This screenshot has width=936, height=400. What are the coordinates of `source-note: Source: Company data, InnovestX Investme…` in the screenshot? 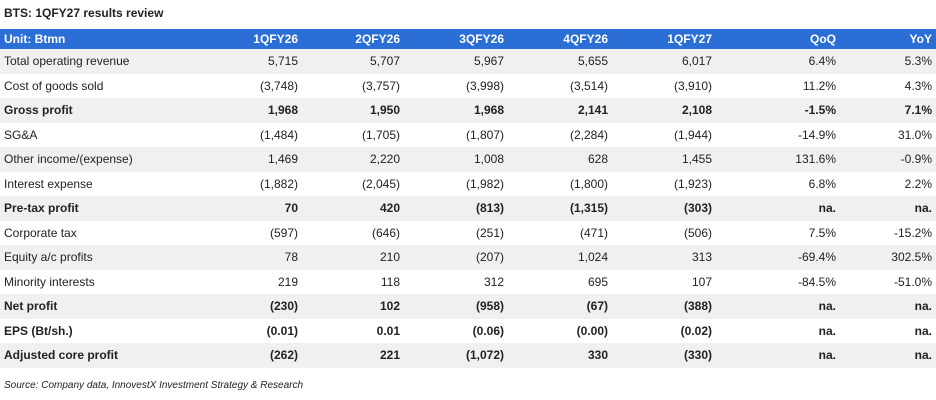 It's located at (154, 385).